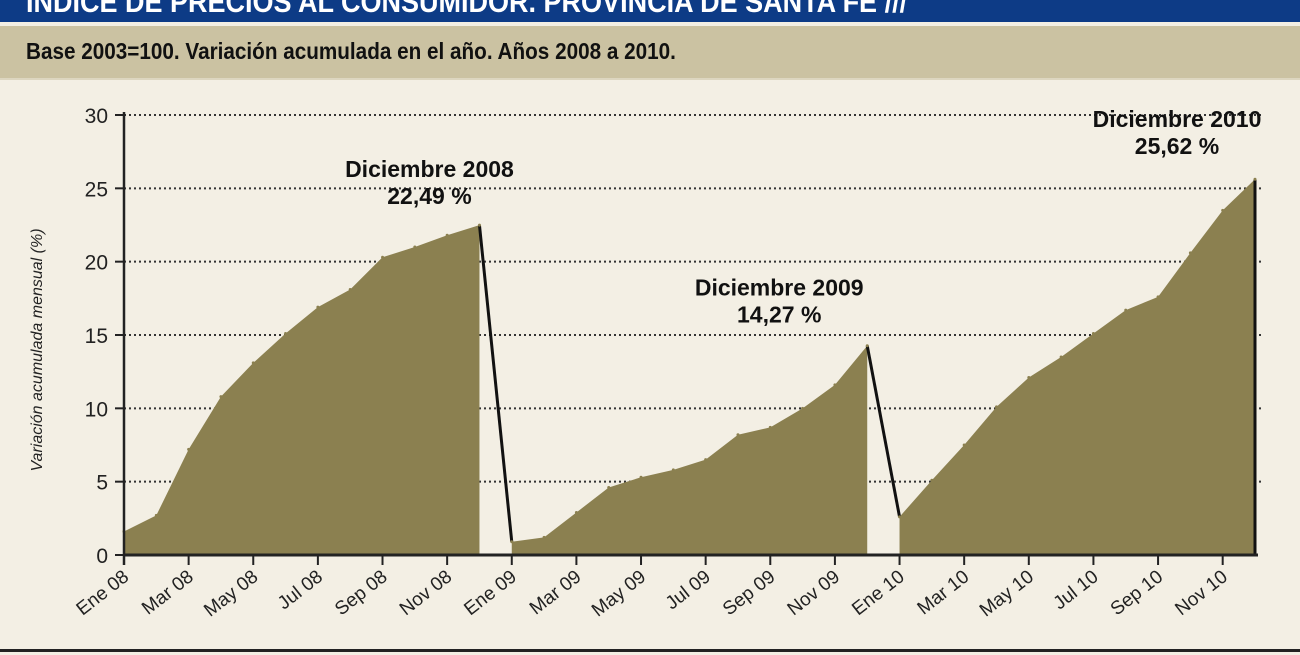  What do you see at coordinates (650, 650) in the screenshot?
I see `bottom-divider` at bounding box center [650, 650].